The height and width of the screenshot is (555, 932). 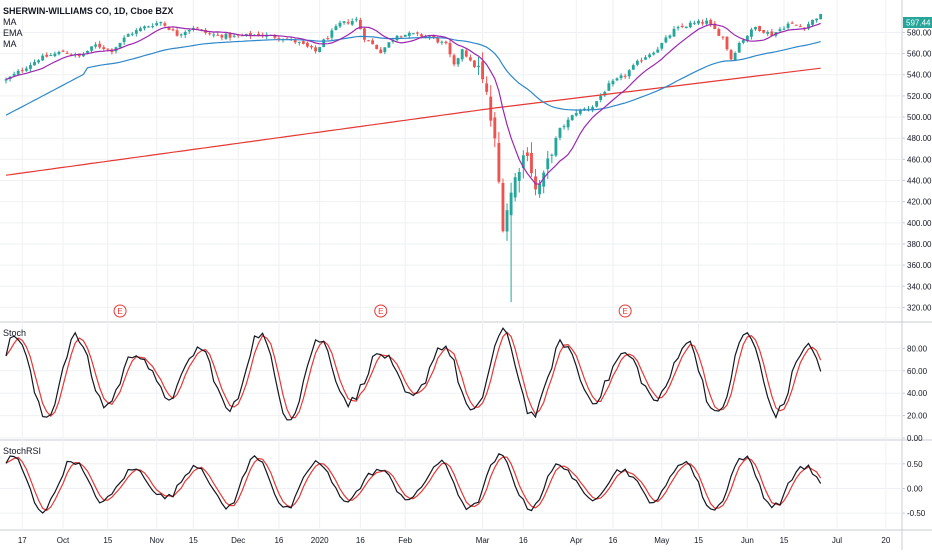 I want to click on legend-ma-2: MA, so click(x=10, y=44).